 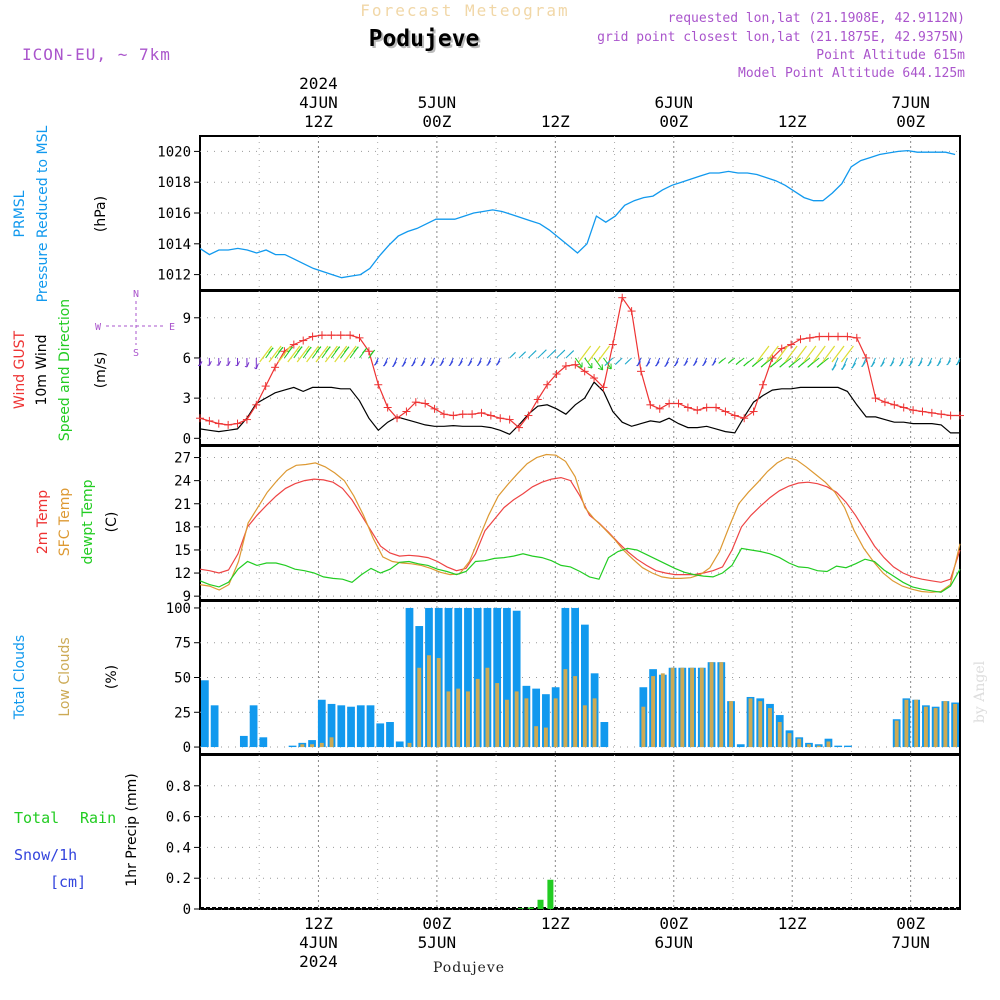 I want to click on cloud-unit-label: (%), so click(x=112, y=677).